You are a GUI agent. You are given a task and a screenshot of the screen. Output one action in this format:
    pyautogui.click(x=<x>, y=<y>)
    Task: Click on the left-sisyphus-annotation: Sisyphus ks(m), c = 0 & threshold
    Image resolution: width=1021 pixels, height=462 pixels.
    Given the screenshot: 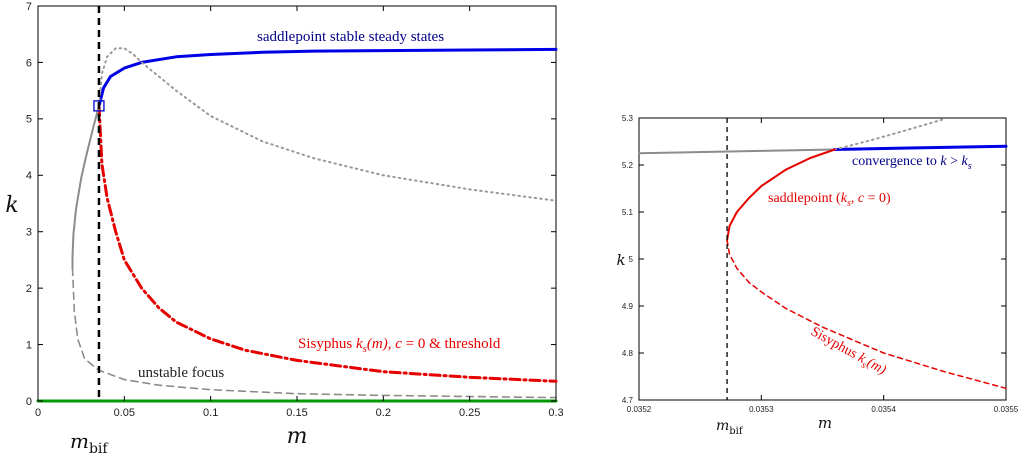 What is the action you would take?
    pyautogui.click(x=399, y=345)
    